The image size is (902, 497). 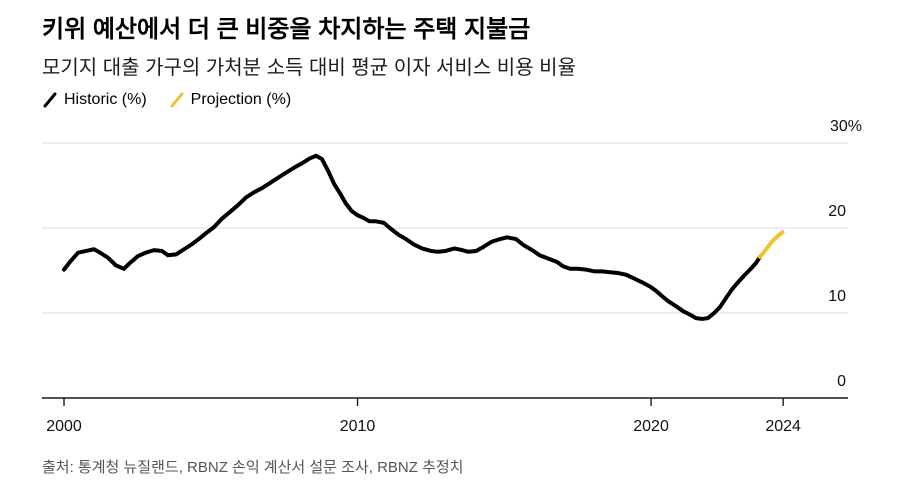 I want to click on chart-title: 키위 예산에서 더 큰 비중을 차지하는 주택 지불금, so click(x=286, y=29).